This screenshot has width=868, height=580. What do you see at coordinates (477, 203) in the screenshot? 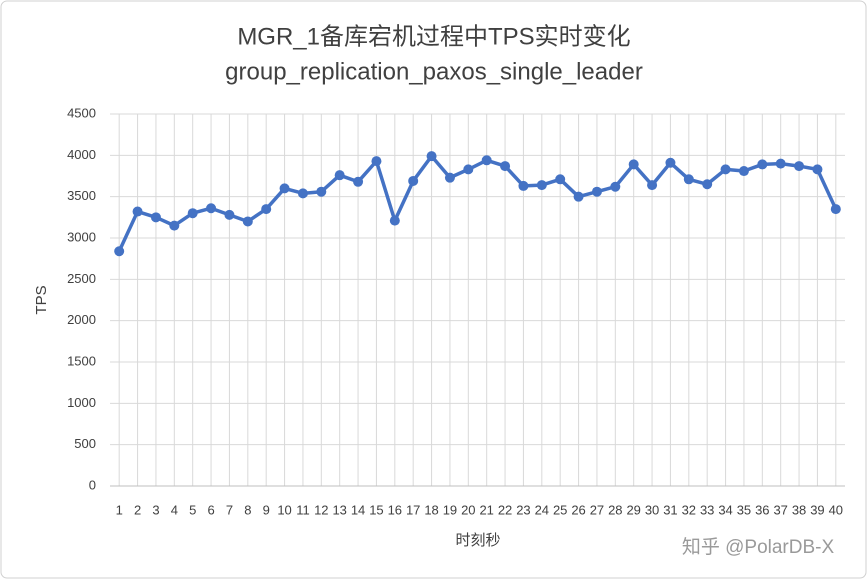
I see `series-line` at bounding box center [477, 203].